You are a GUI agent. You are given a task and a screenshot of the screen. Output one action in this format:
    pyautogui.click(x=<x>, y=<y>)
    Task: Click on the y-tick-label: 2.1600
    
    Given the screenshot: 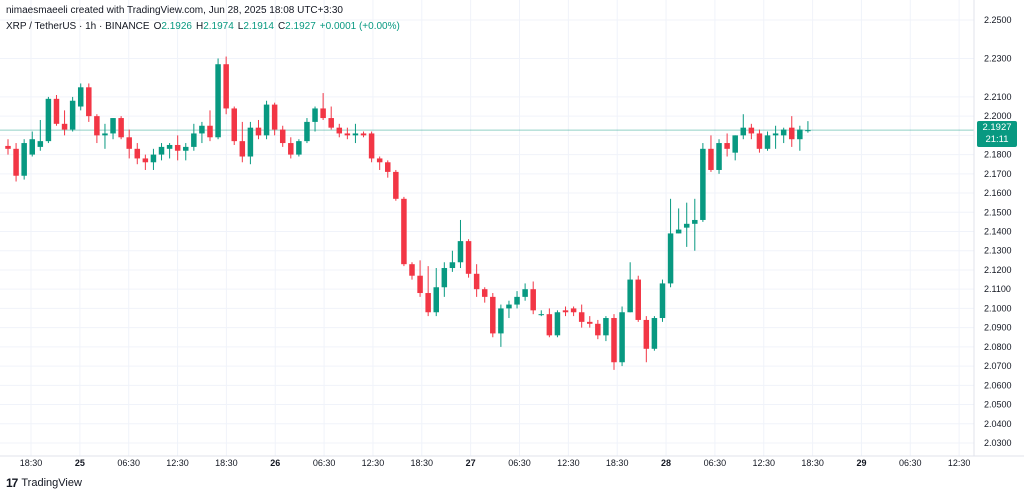 What is the action you would take?
    pyautogui.click(x=998, y=193)
    